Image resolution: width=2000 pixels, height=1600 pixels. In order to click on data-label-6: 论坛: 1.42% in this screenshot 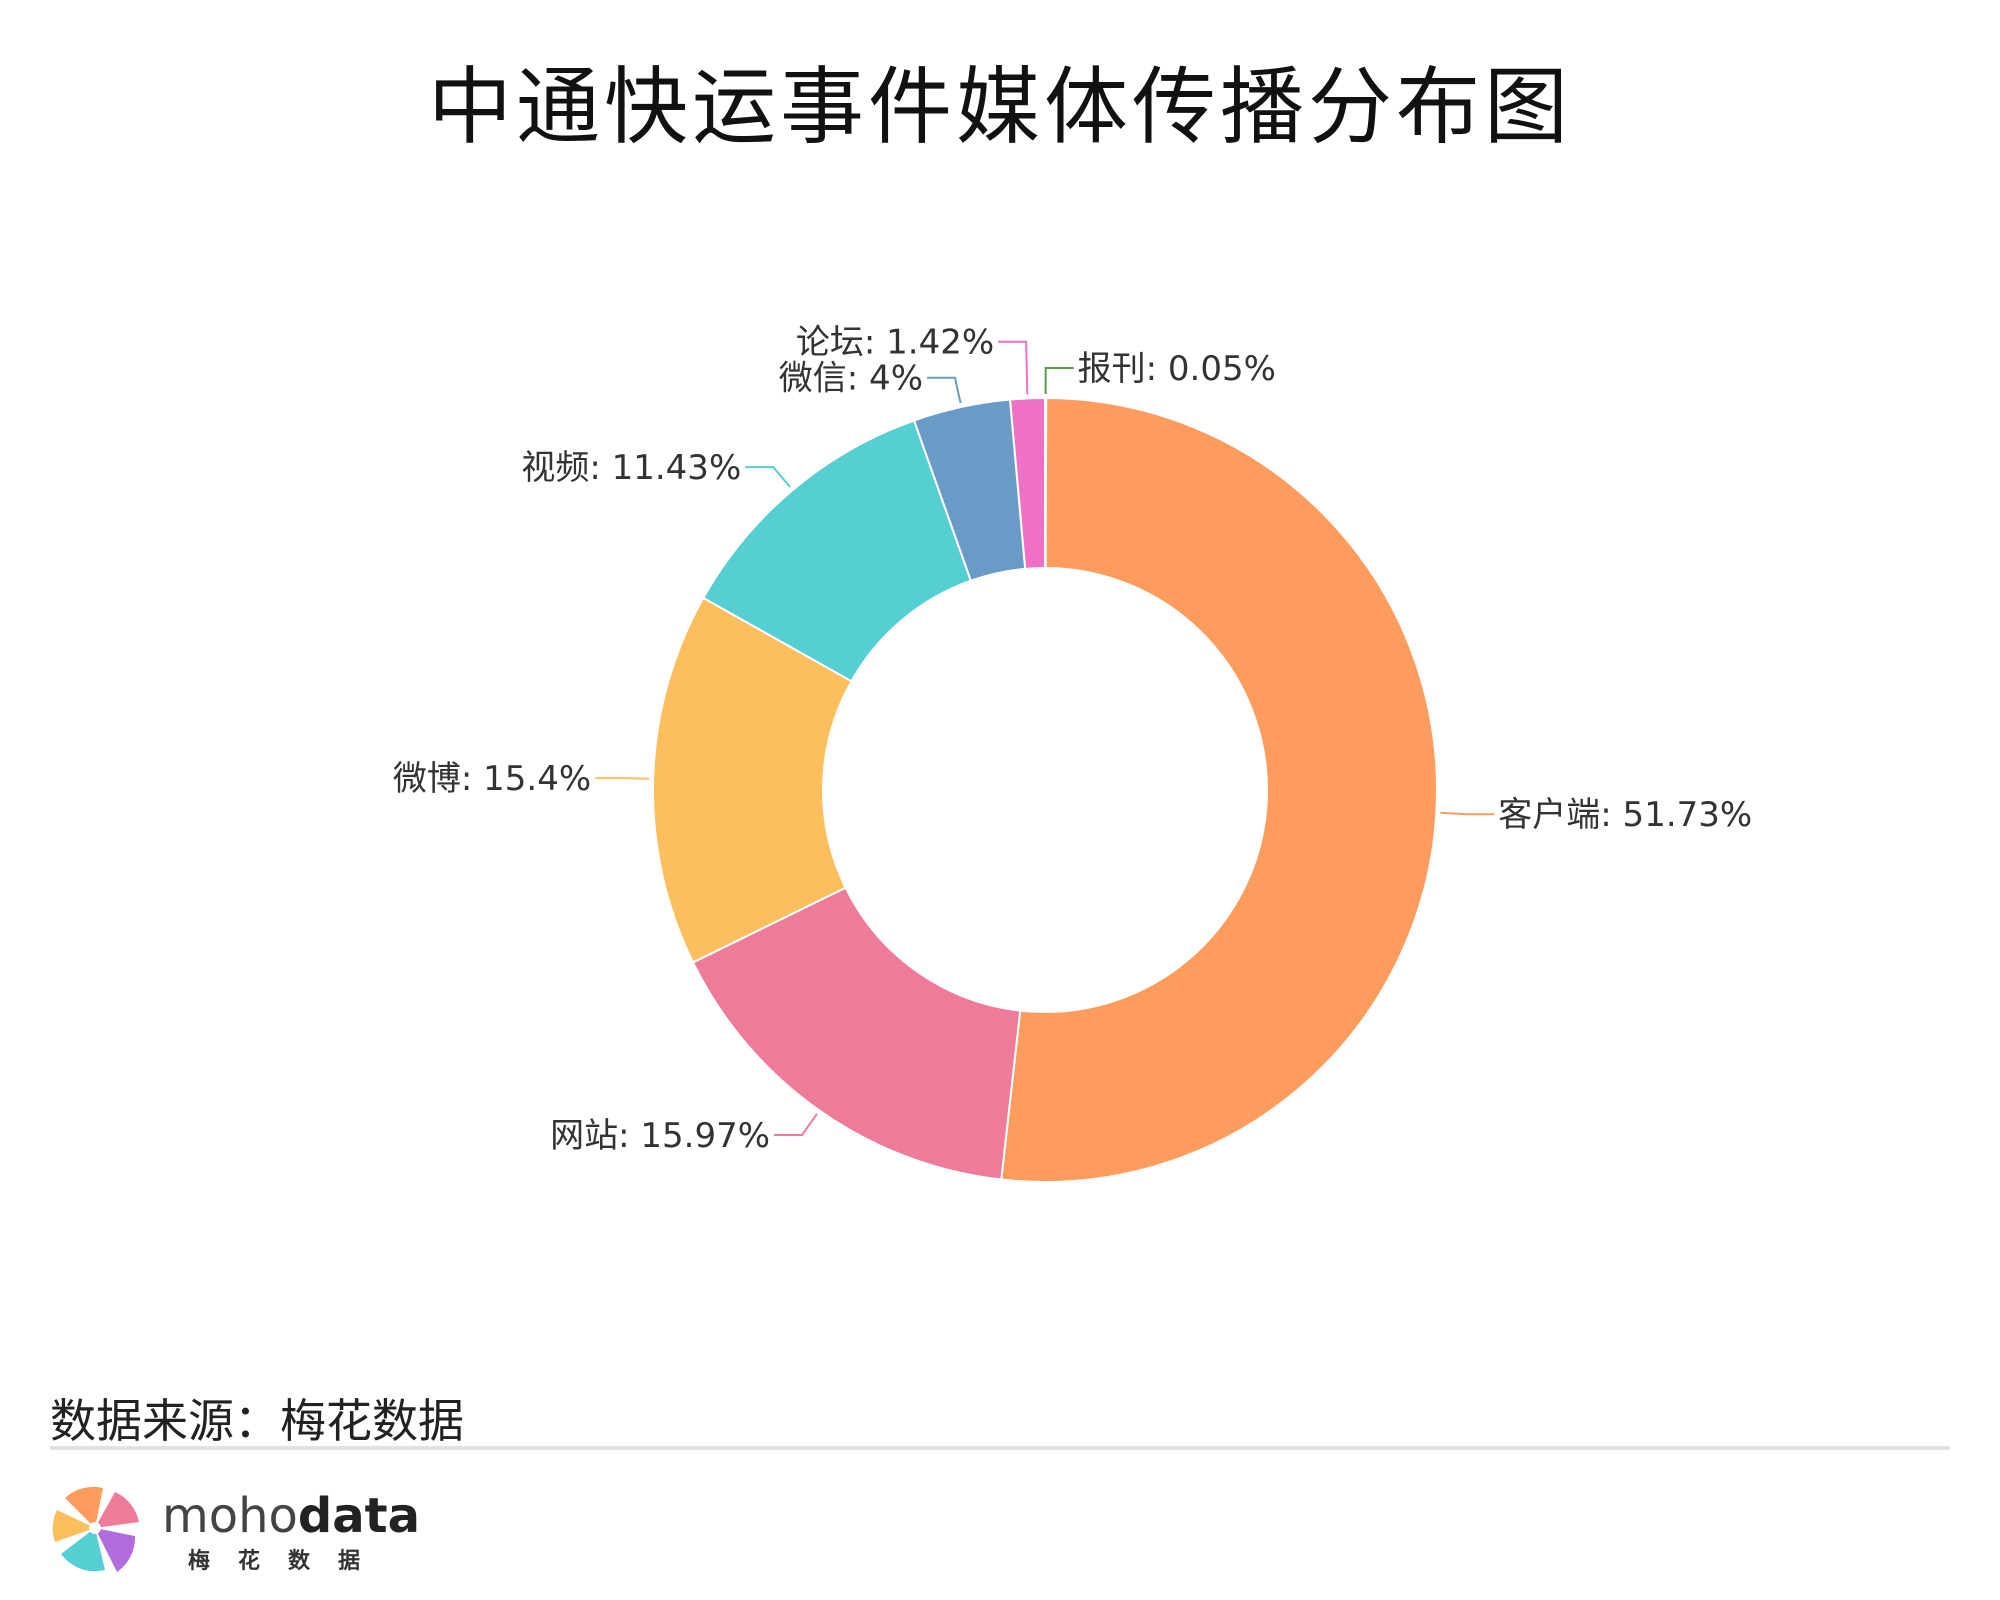, I will do `click(895, 343)`.